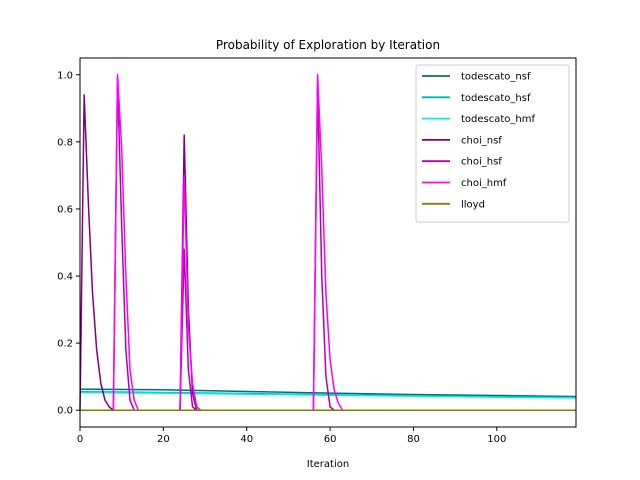 The width and height of the screenshot is (640, 480). What do you see at coordinates (496, 77) in the screenshot?
I see `legend-label-todescato_nsf: todescato_nsf` at bounding box center [496, 77].